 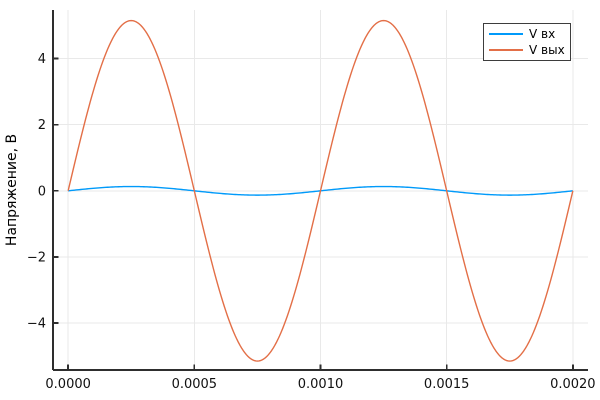 What do you see at coordinates (42, 125) in the screenshot?
I see `y-tick-label: 2` at bounding box center [42, 125].